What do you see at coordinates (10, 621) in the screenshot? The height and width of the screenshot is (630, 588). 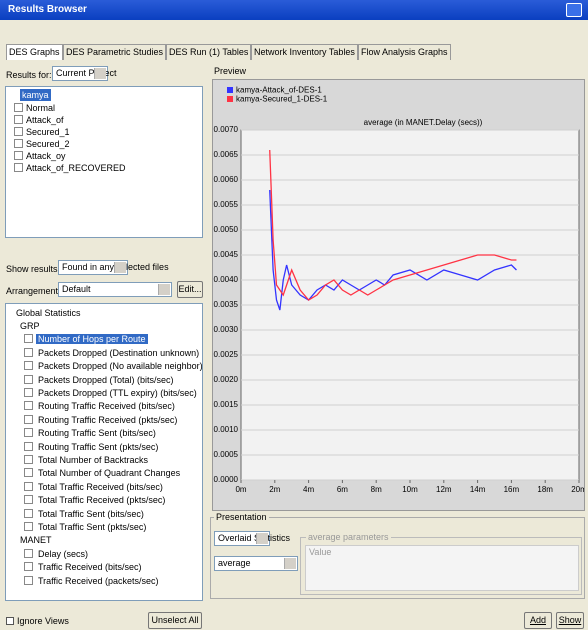 I see `checkbox` at bounding box center [10, 621].